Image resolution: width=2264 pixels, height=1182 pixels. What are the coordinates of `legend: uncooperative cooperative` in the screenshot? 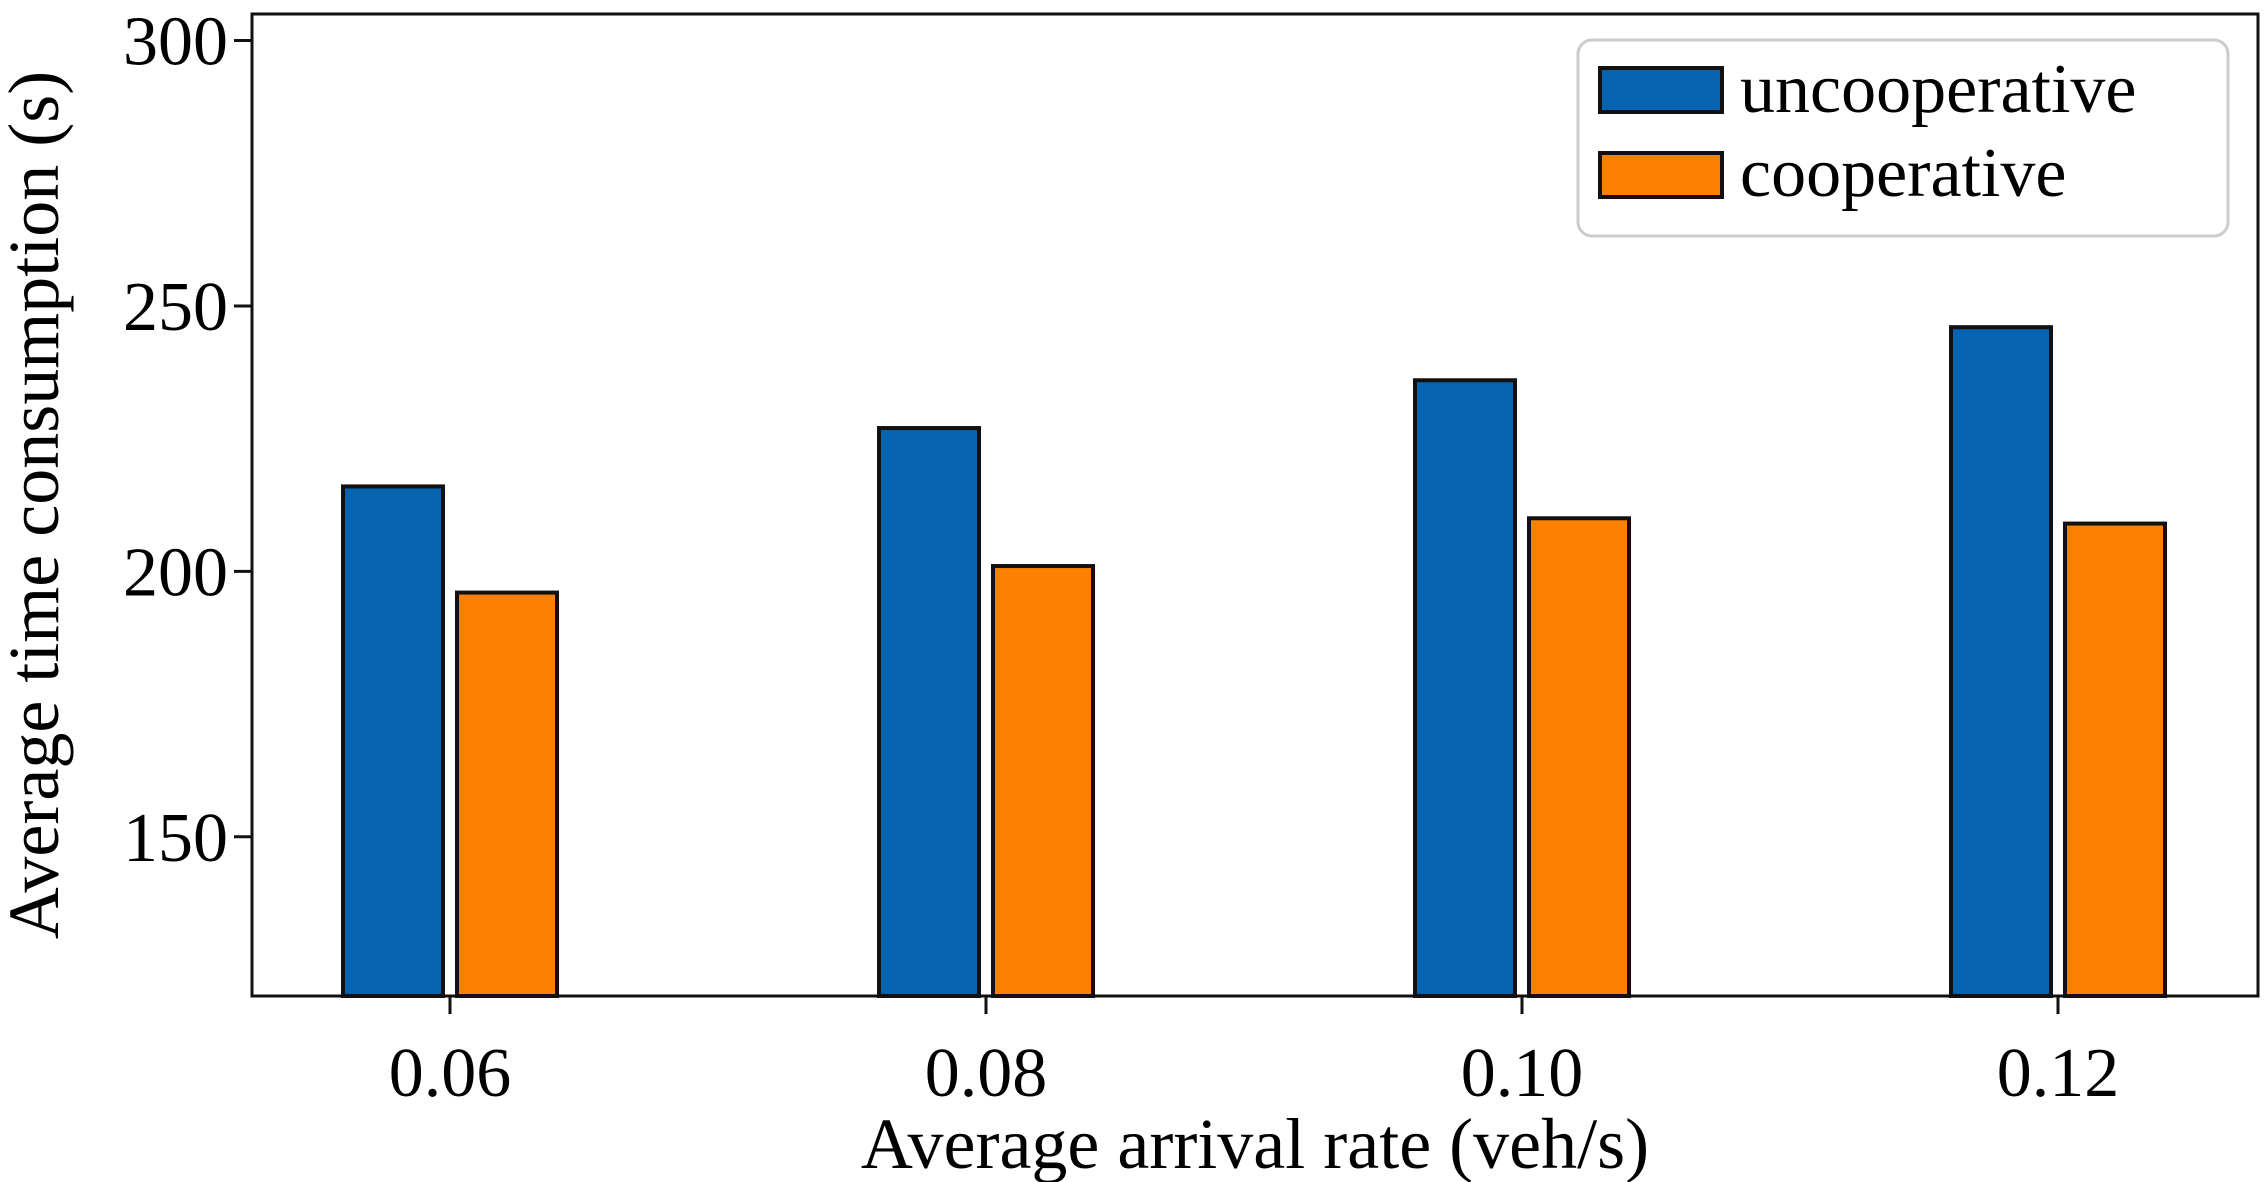 It's located at (1903, 138).